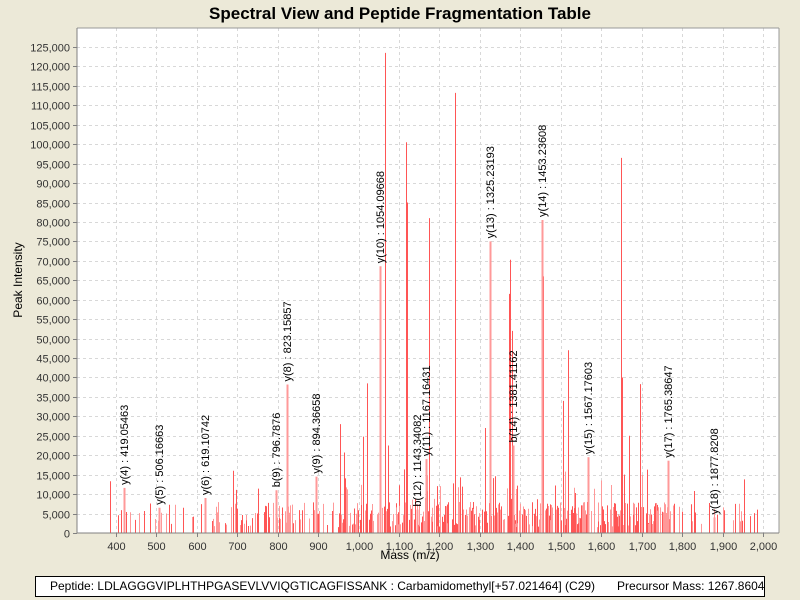 Image resolution: width=800 pixels, height=600 pixels. Describe the element at coordinates (50, 49) in the screenshot. I see `y-tick-label: 125,000` at that location.